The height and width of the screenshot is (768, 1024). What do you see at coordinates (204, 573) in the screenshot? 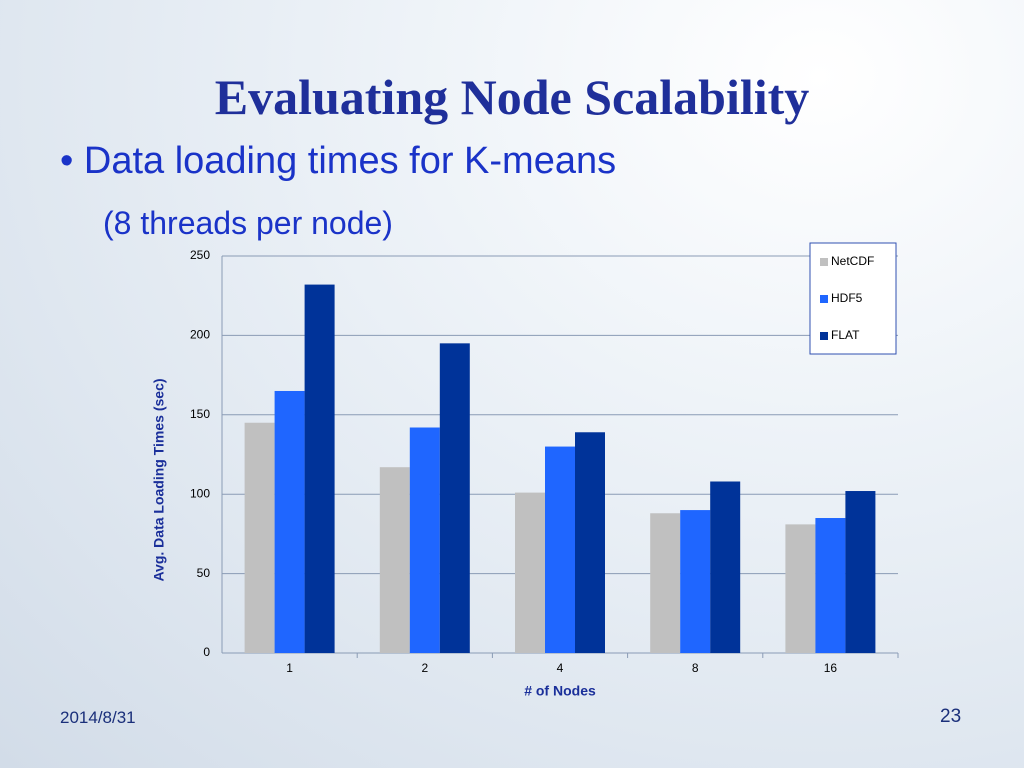
I see `y-tick-label: 50` at bounding box center [204, 573].